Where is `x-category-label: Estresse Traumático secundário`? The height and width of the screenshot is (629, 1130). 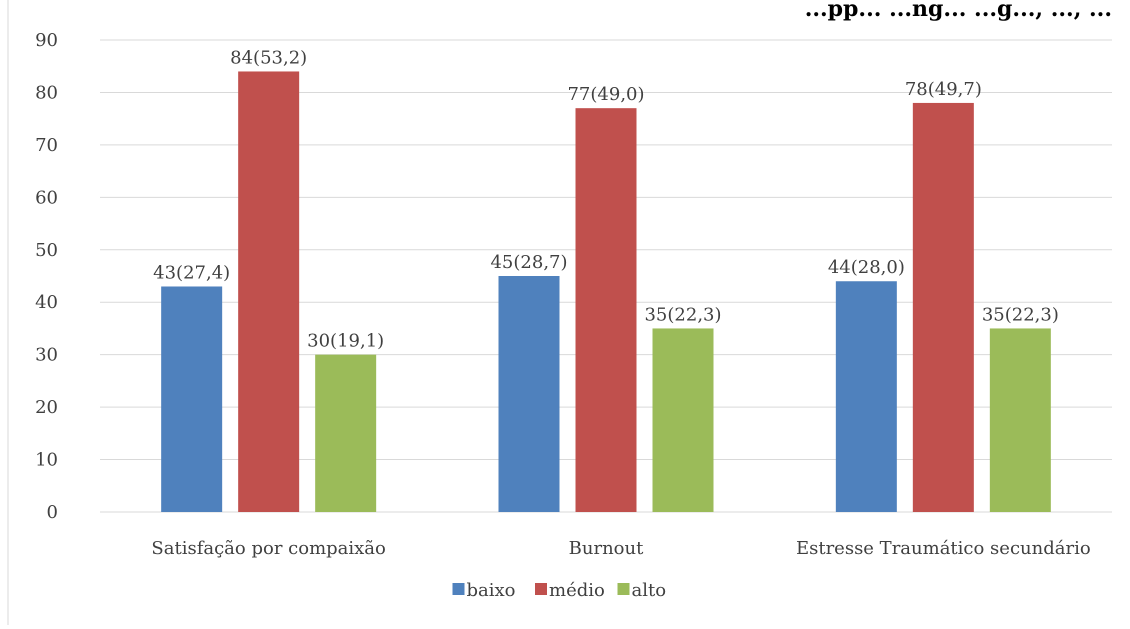
x-category-label: Estresse Traumático secundário is located at coordinates (943, 548).